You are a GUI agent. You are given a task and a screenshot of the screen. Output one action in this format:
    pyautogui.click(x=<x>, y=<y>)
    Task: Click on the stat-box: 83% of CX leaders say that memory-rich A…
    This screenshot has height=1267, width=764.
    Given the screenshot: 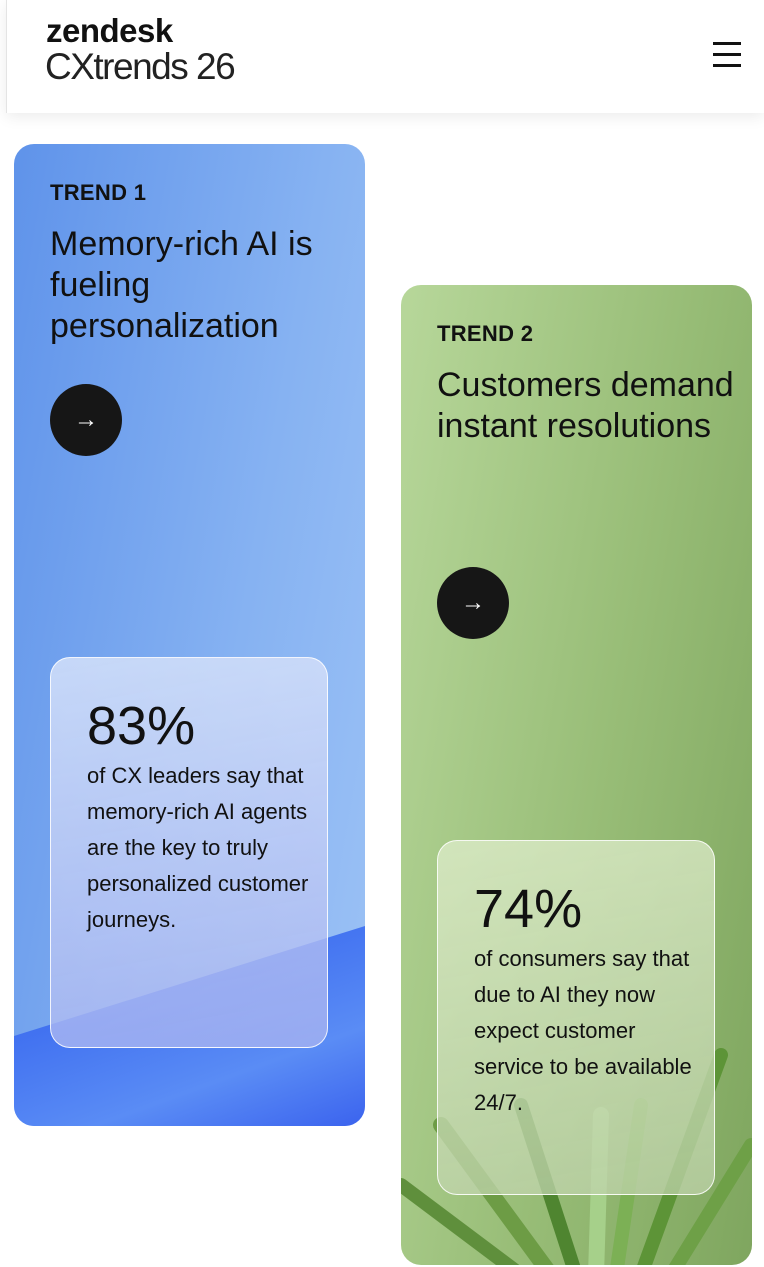 What is the action you would take?
    pyautogui.click(x=189, y=852)
    